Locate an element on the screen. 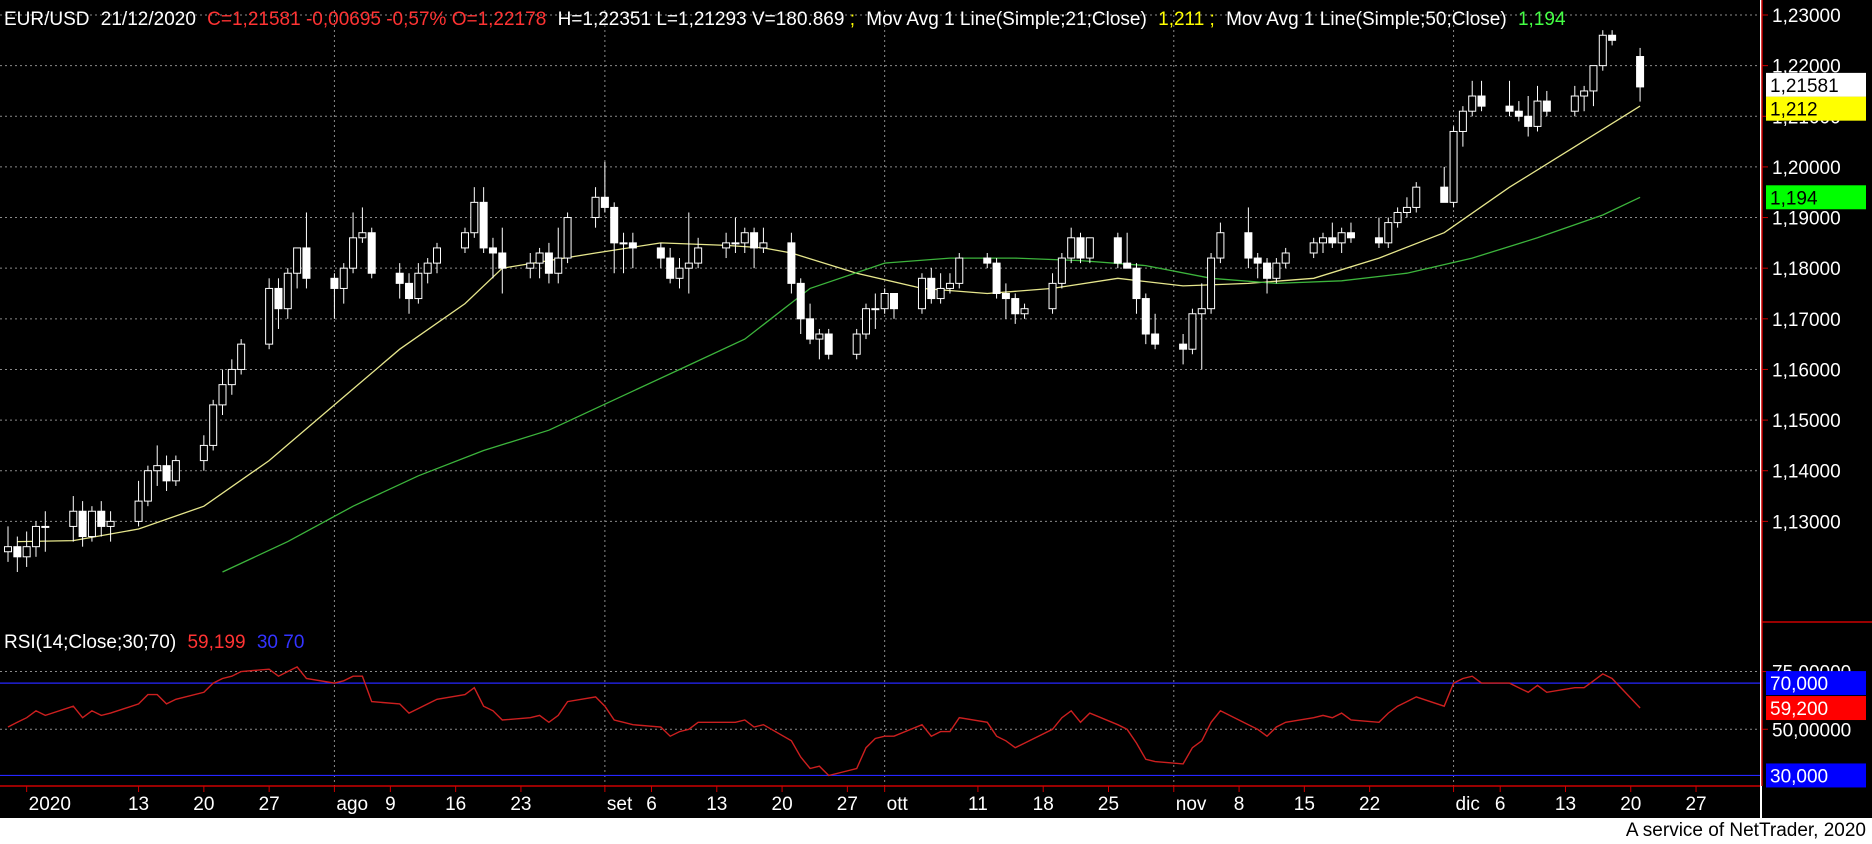 The width and height of the screenshot is (1872, 844). x-tick-label: 16 is located at coordinates (455, 804).